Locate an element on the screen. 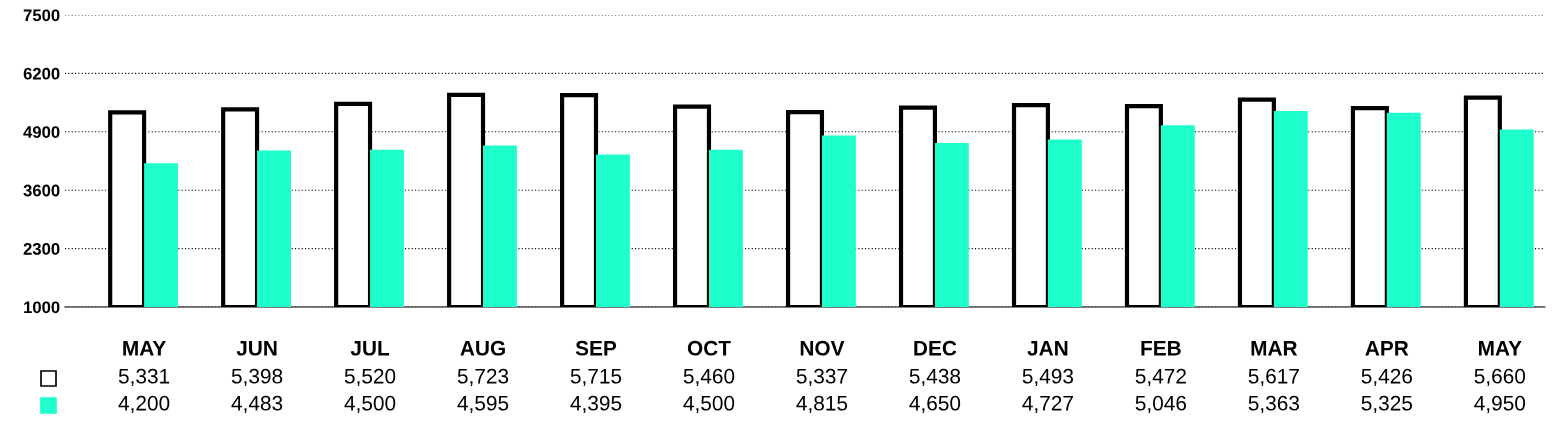 Image resolution: width=1562 pixels, height=435 pixels. data-label: 5,617 is located at coordinates (1273, 377).